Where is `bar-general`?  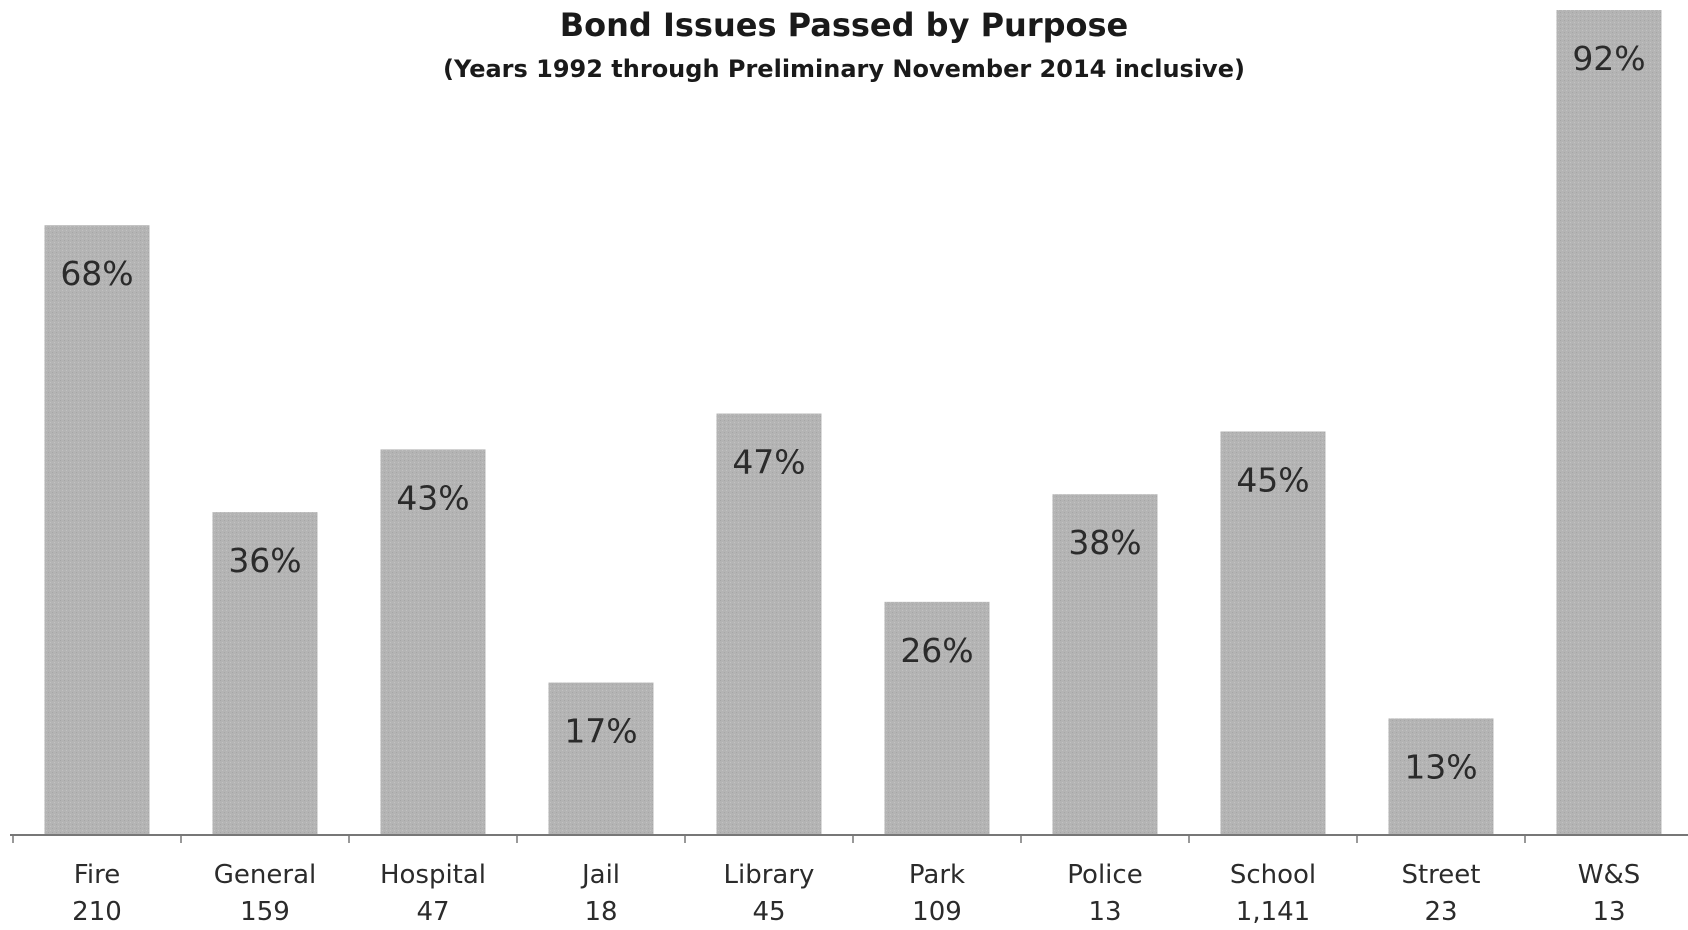
bar-general is located at coordinates (265, 673).